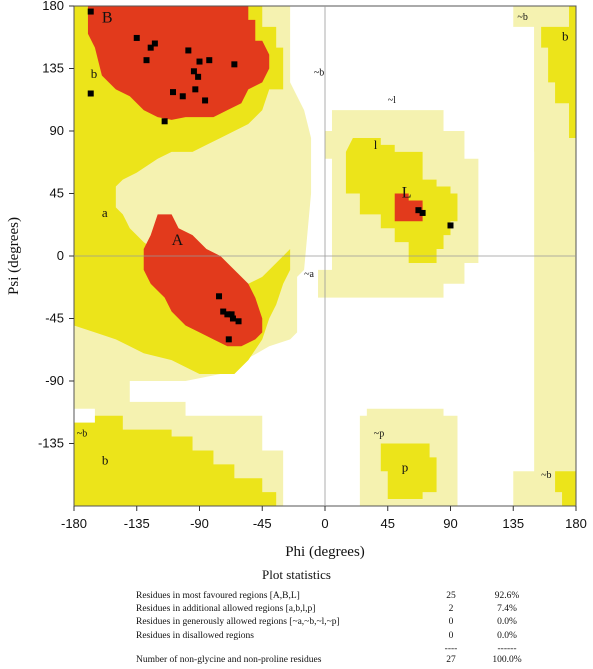 This screenshot has height=669, width=593. I want to click on stats-row-percent: 92.6%, so click(507, 596).